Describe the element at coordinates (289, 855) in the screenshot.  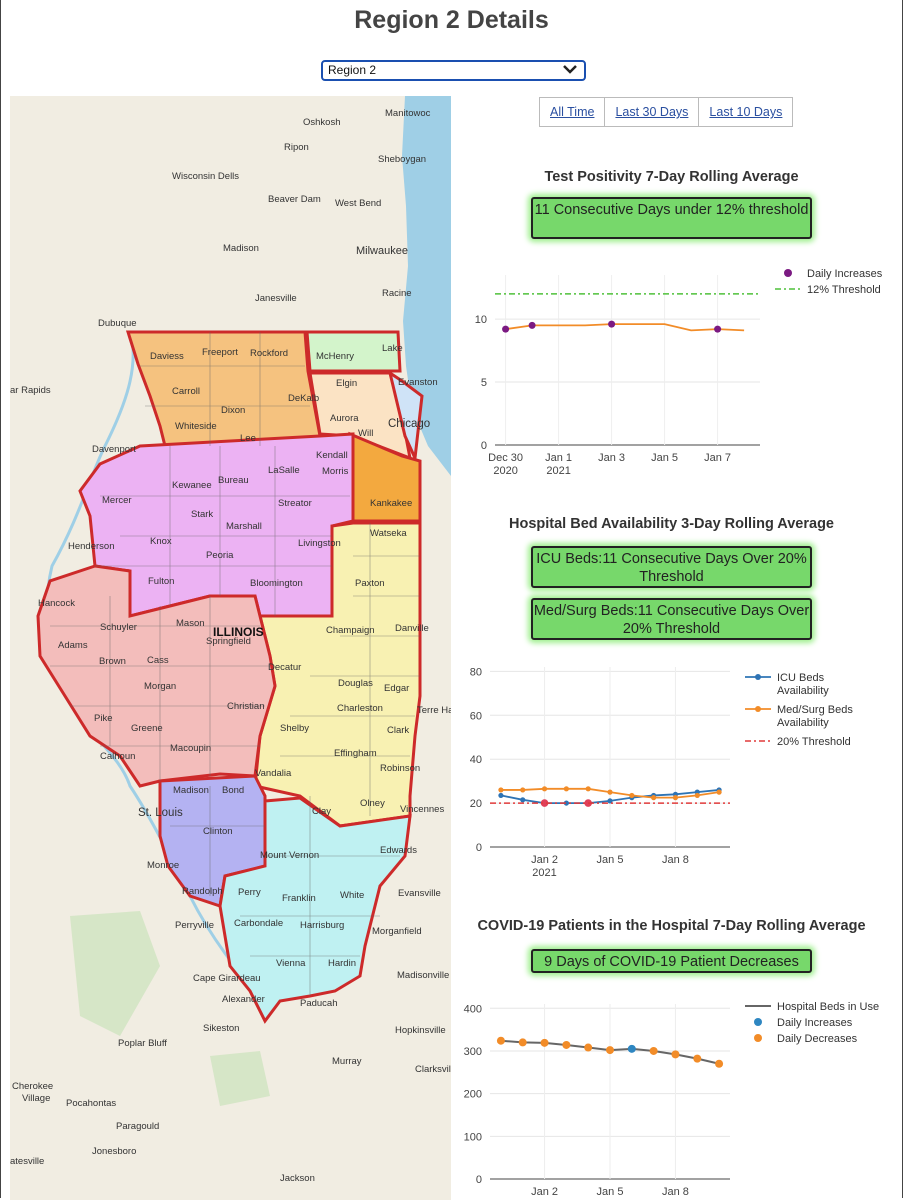
I see `map-label: Mount Vernon` at that location.